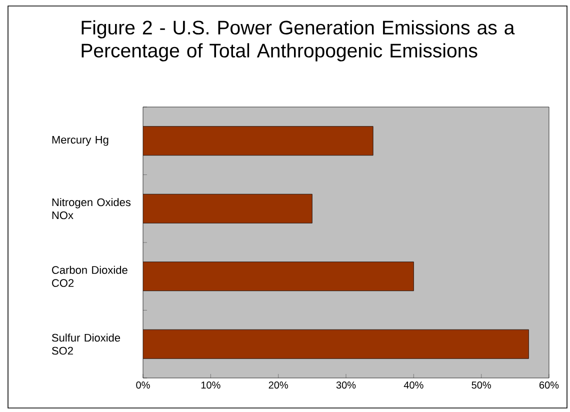  I want to click on chart-title: Figure 2 - U.S. Power Generation Emissions as a Percentage of Total Anthropogenic Emissions, so click(298, 41).